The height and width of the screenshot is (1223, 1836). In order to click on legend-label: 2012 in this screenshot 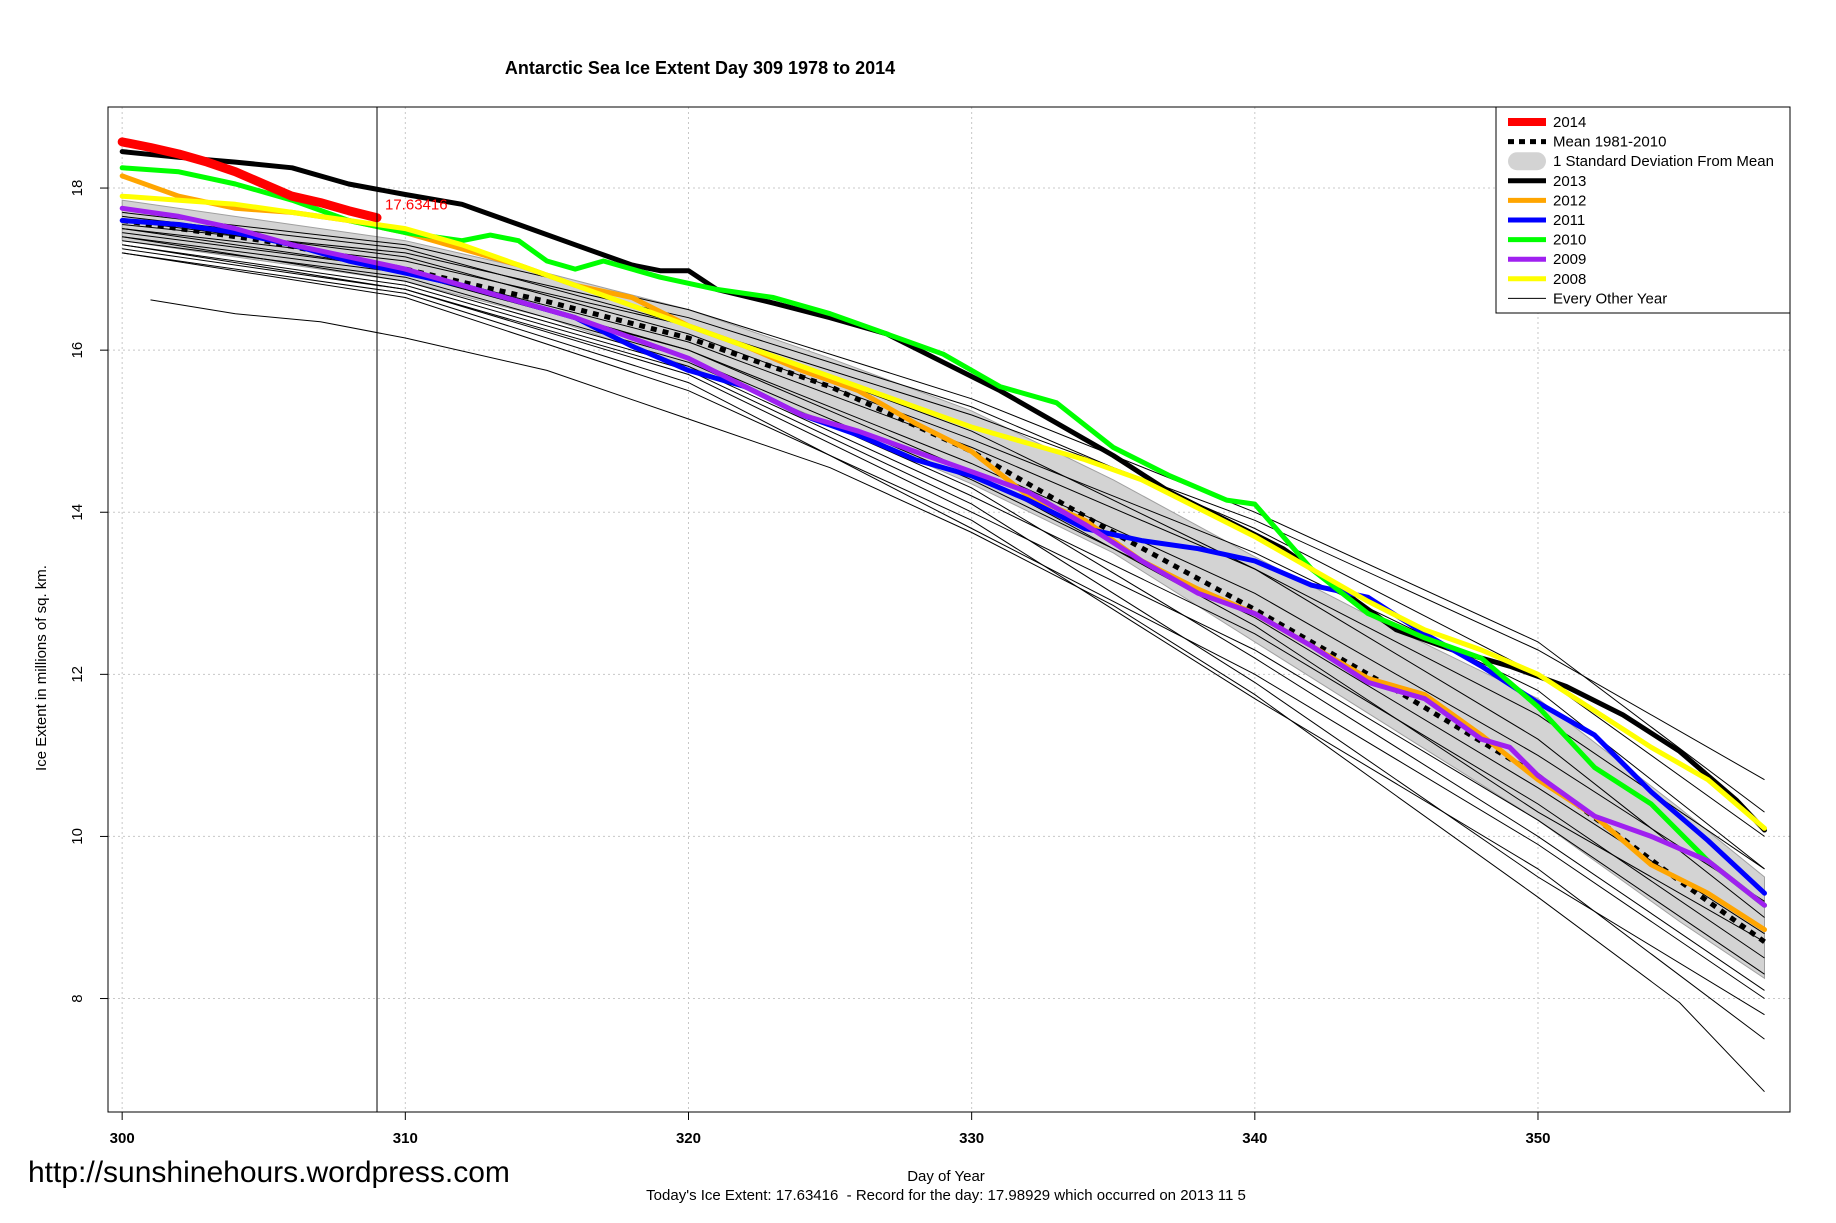, I will do `click(1569, 200)`.